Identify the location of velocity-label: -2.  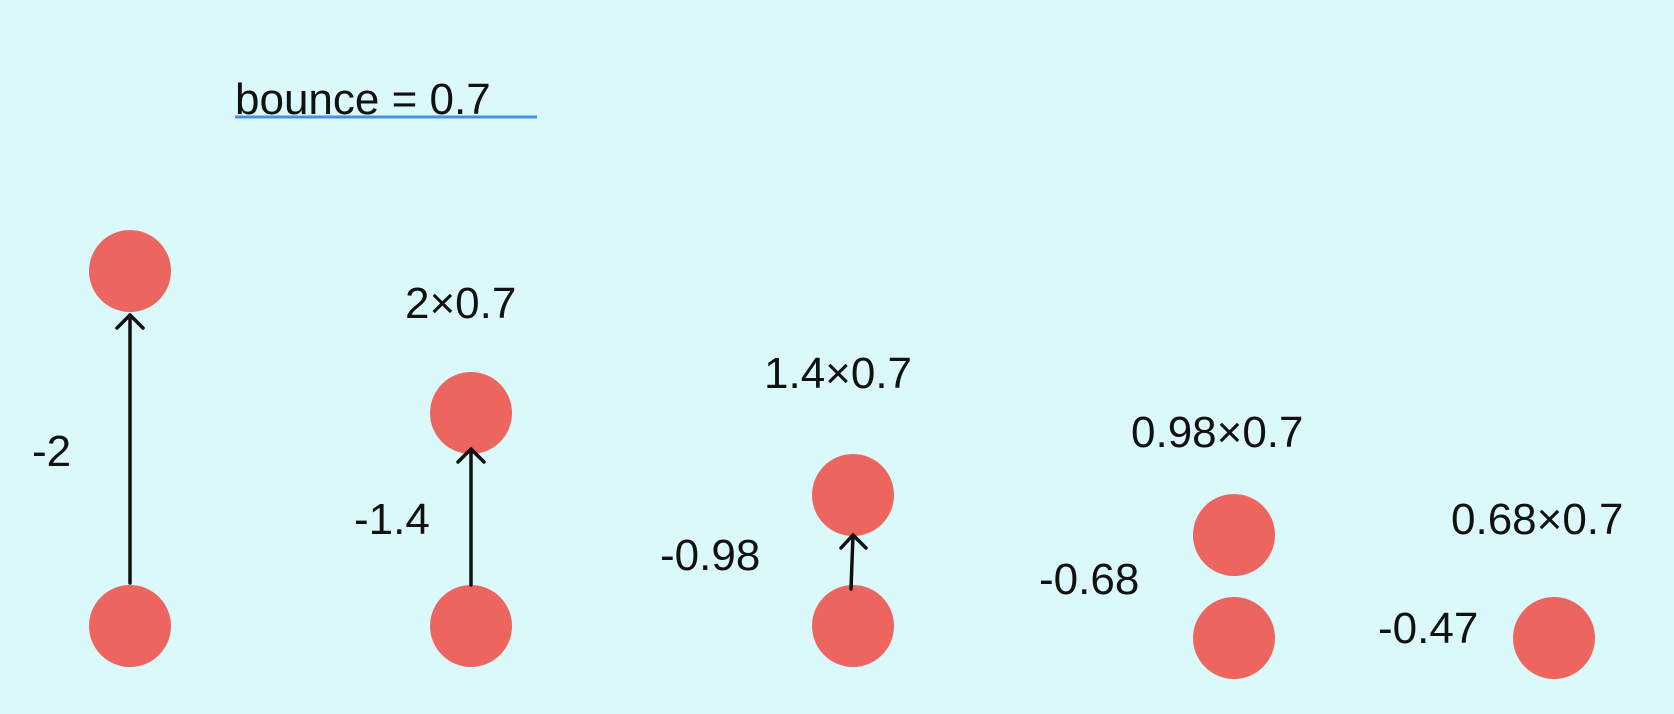
(51, 451).